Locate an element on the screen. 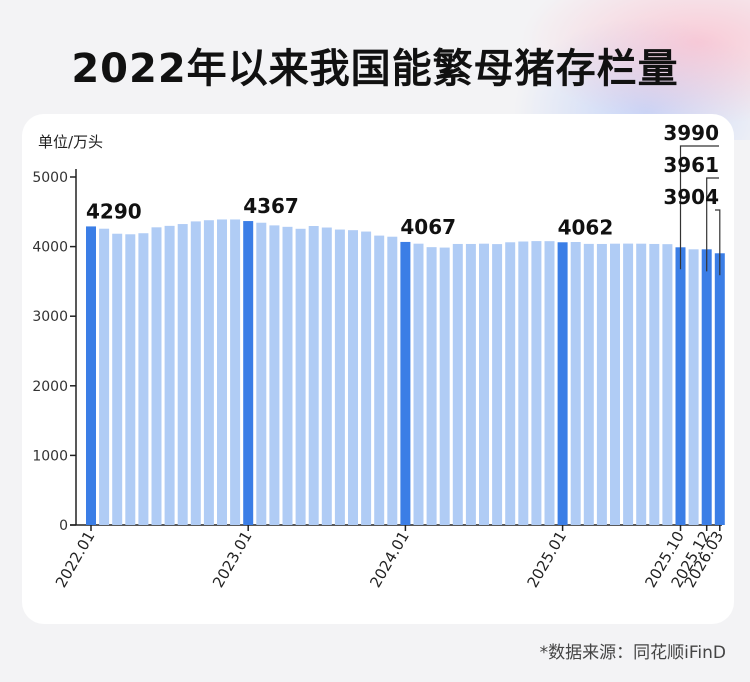 The image size is (750, 682). data-label: 4067 is located at coordinates (428, 227).